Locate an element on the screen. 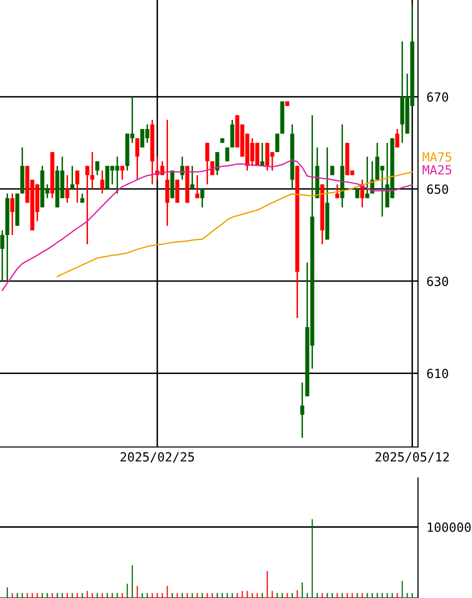 The width and height of the screenshot is (472, 598). y-tick-label: 650 is located at coordinates (437, 189).